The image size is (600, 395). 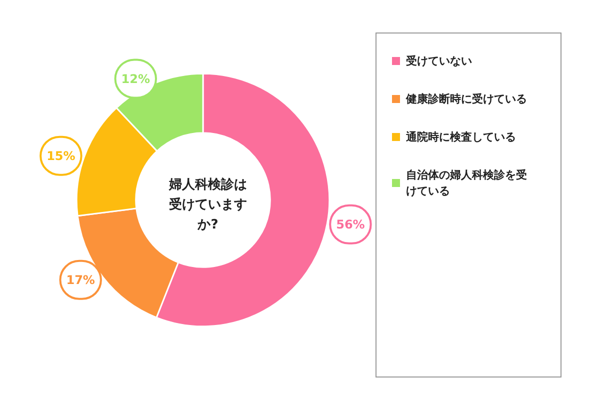 I want to click on legend-label: 通院時に検査している, so click(x=460, y=137).